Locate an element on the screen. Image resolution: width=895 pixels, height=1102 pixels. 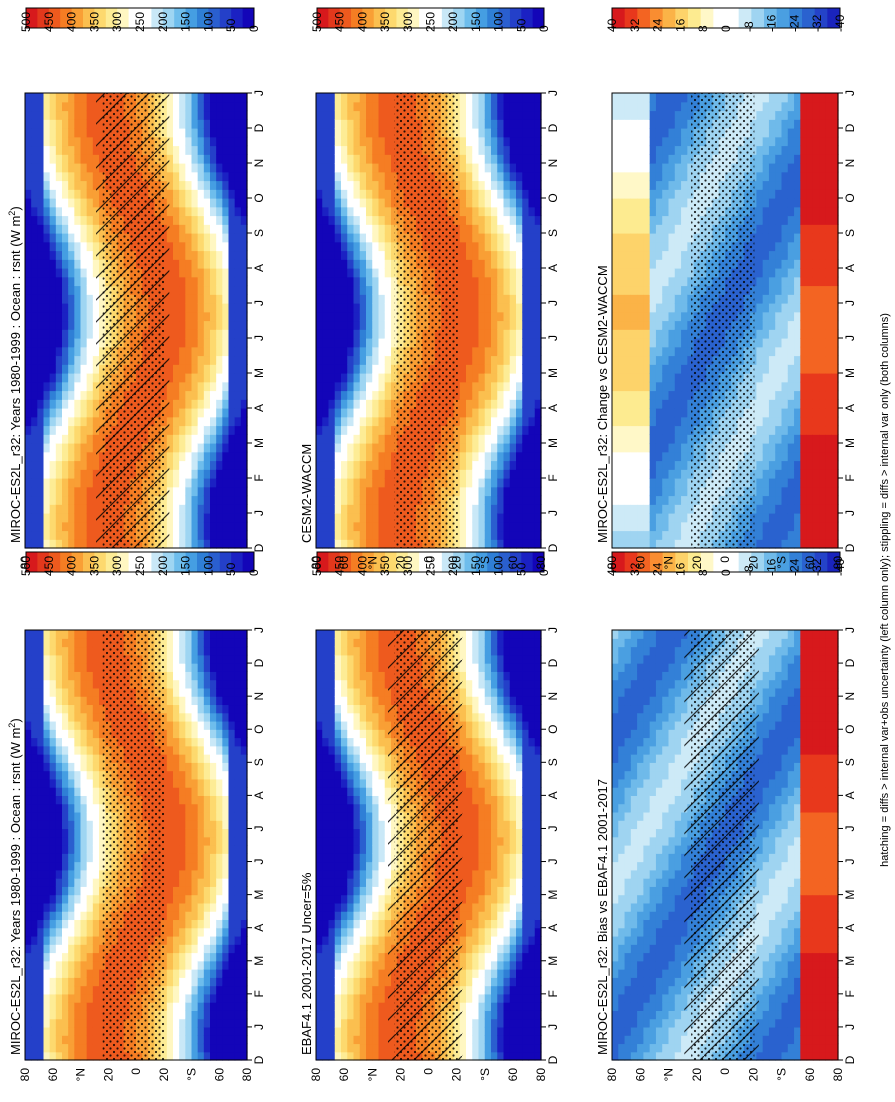
plot-frame is located at coordinates (428, 320).